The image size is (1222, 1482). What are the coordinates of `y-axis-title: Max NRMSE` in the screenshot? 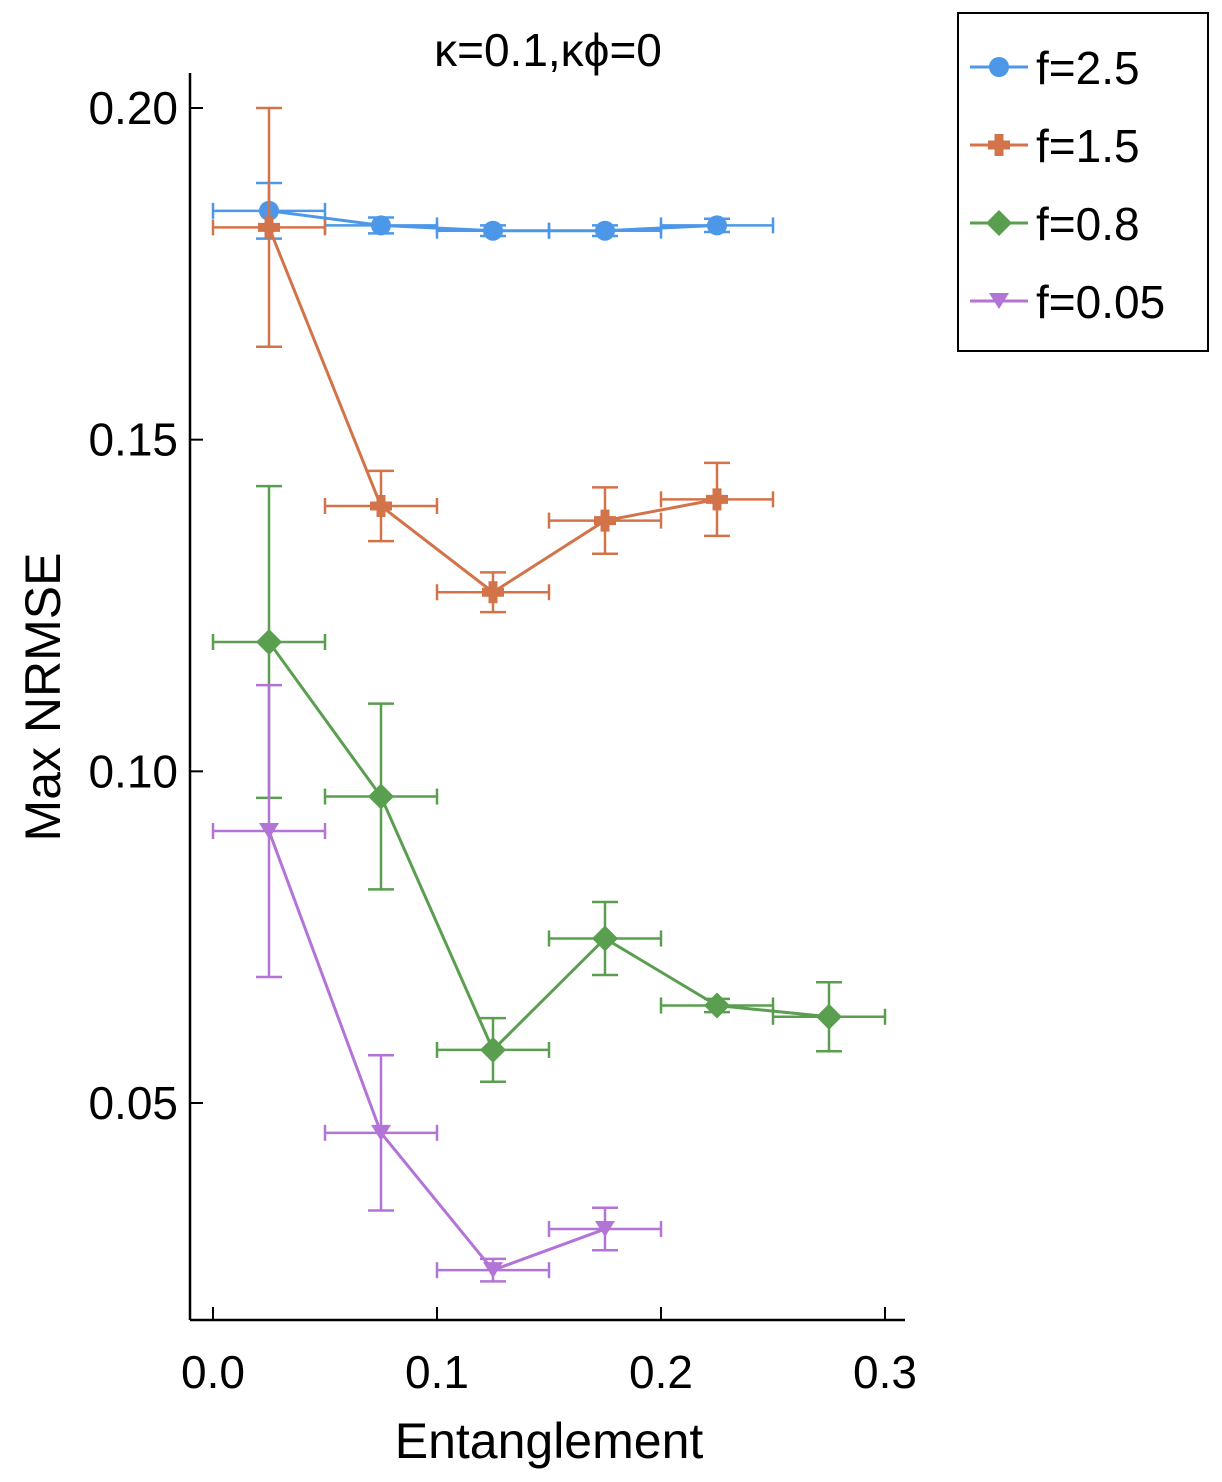 It's located at (43, 697).